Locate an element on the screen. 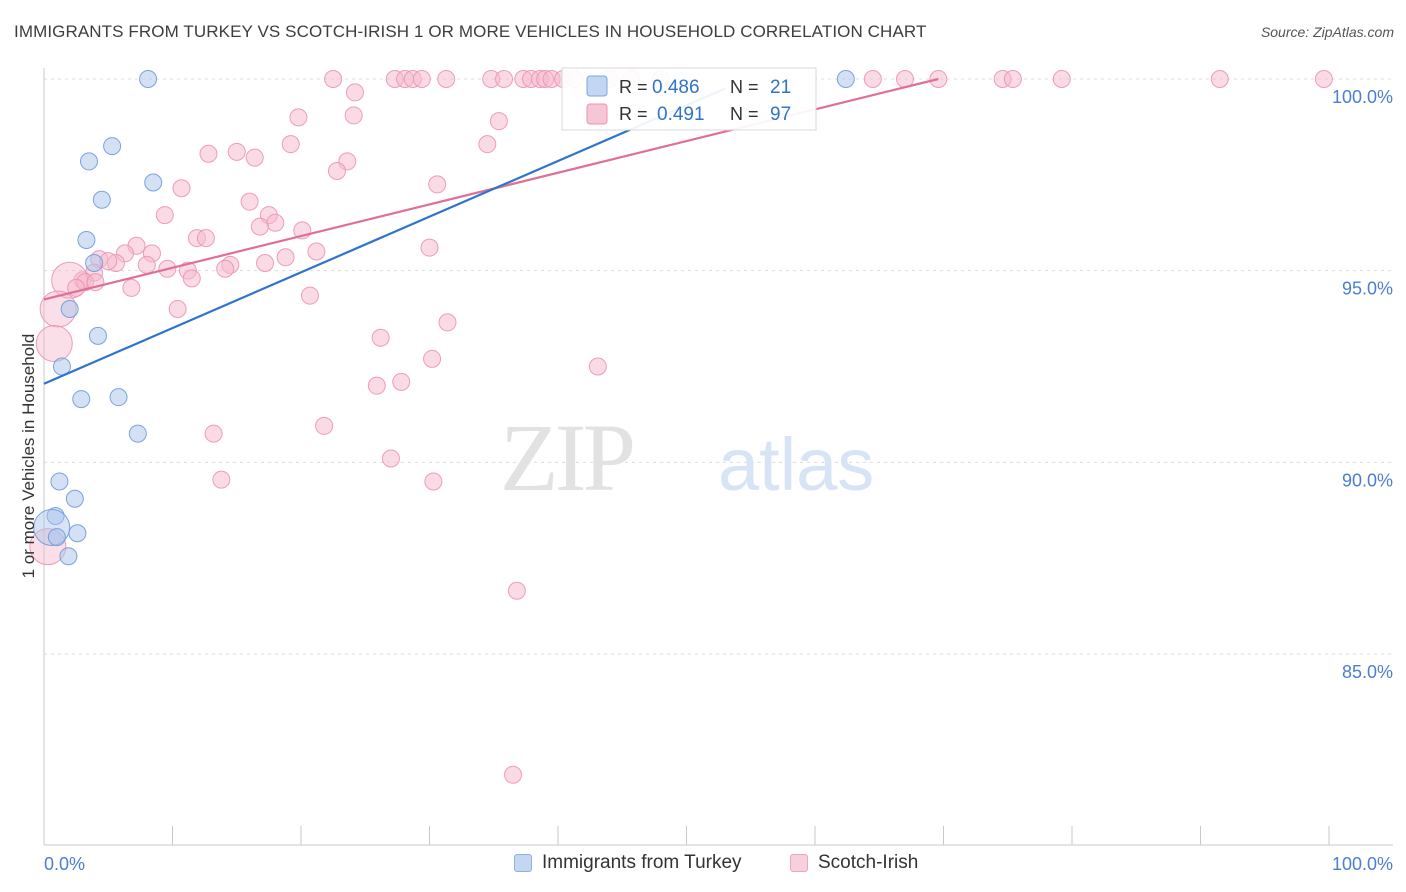 The width and height of the screenshot is (1406, 892). legend-item-scotch: Scotch-Irish is located at coordinates (854, 863).